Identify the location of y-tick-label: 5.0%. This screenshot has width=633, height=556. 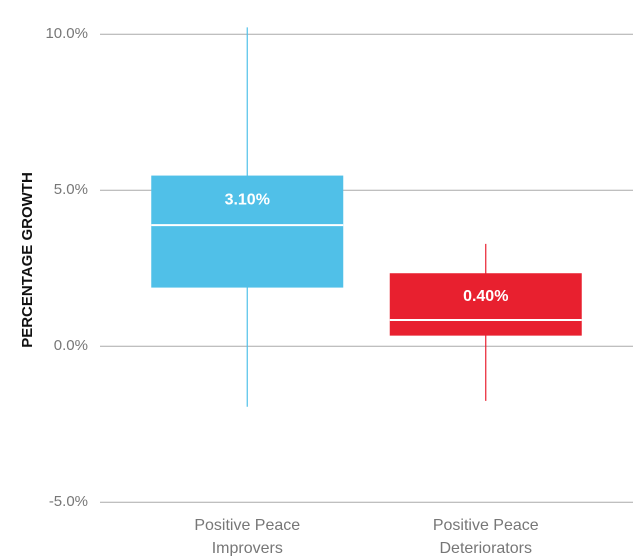
(71, 189).